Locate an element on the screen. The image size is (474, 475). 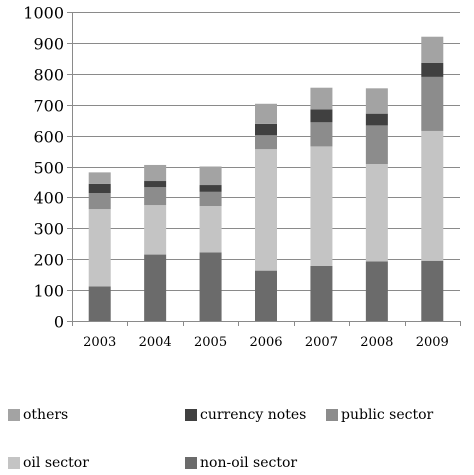
bar-segment-currency-notes-2008 is located at coordinates (376, 119).